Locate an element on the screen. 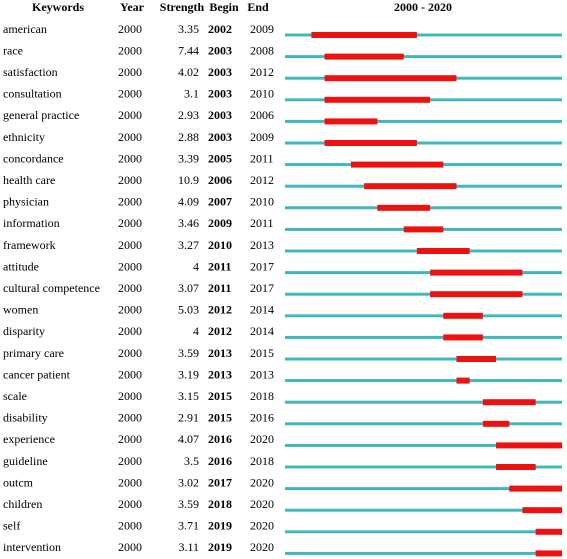 The image size is (567, 559). strength: 3.39 is located at coordinates (188, 158).